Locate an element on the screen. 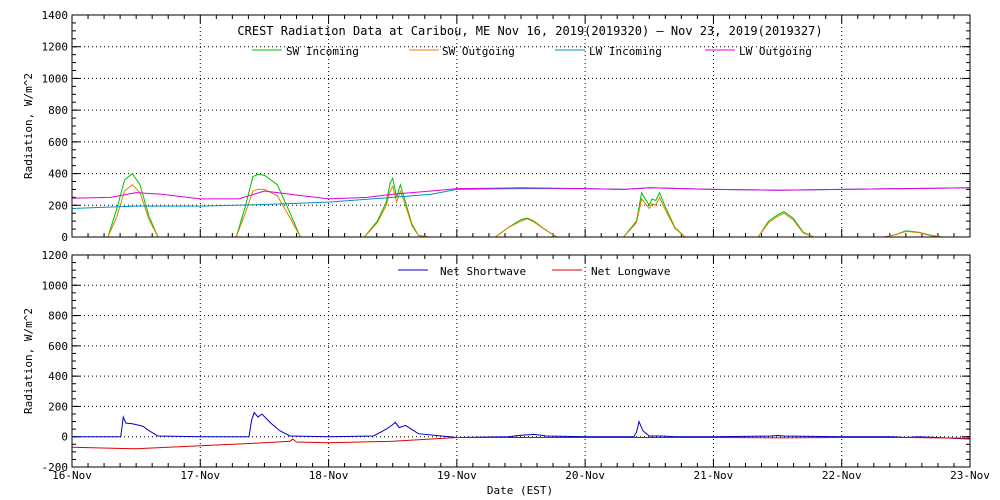  bottom-ytick-label: 200 is located at coordinates (58, 406).